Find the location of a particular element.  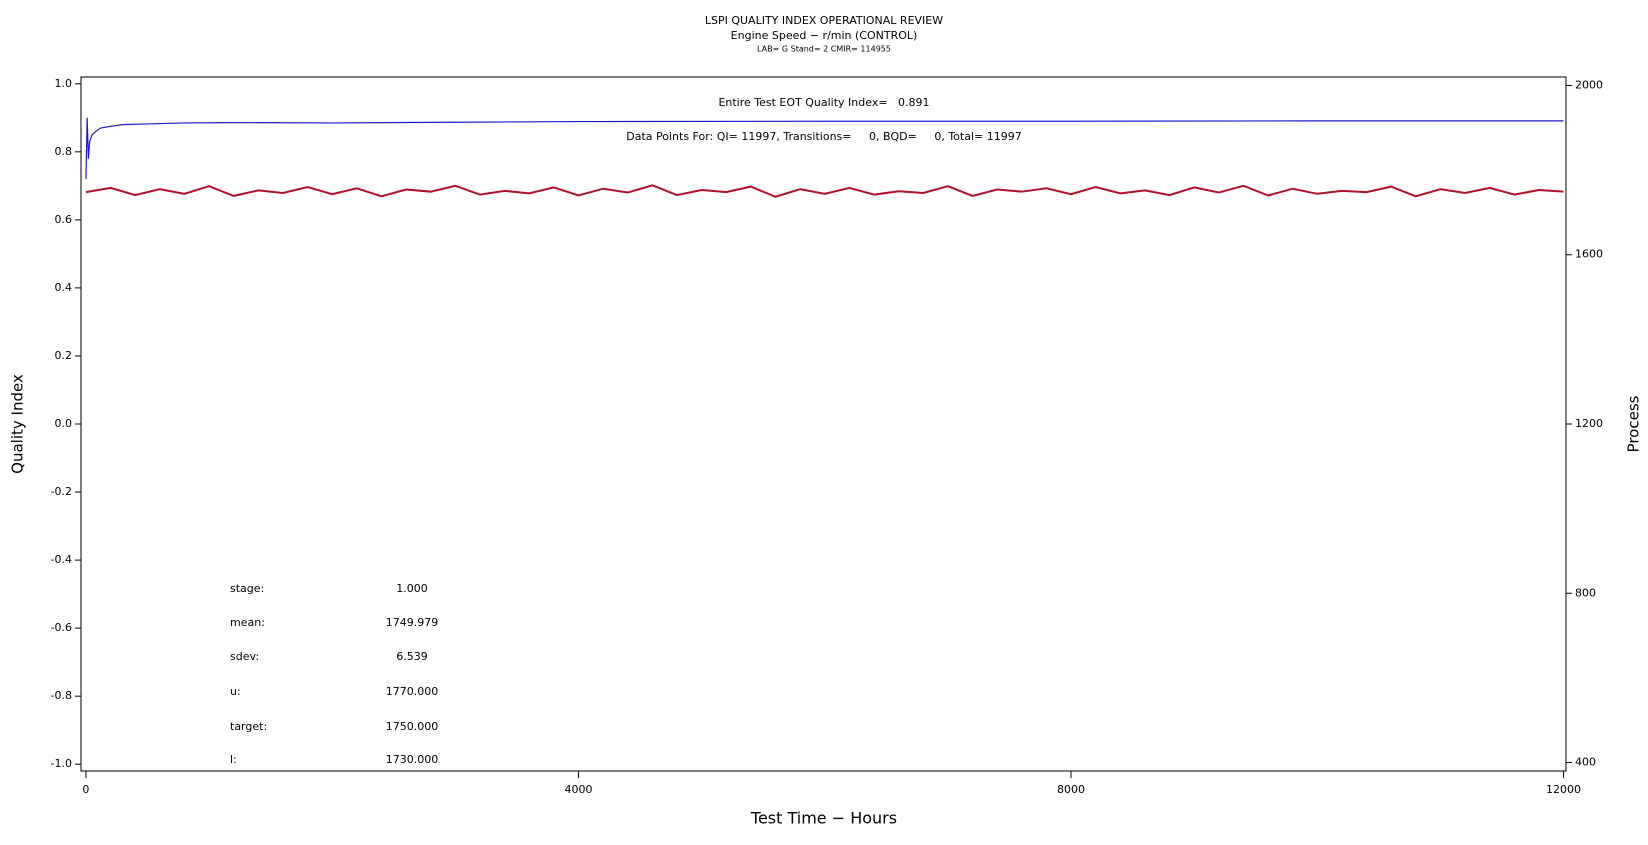

y2-tick-label: 1200 is located at coordinates (1589, 423).